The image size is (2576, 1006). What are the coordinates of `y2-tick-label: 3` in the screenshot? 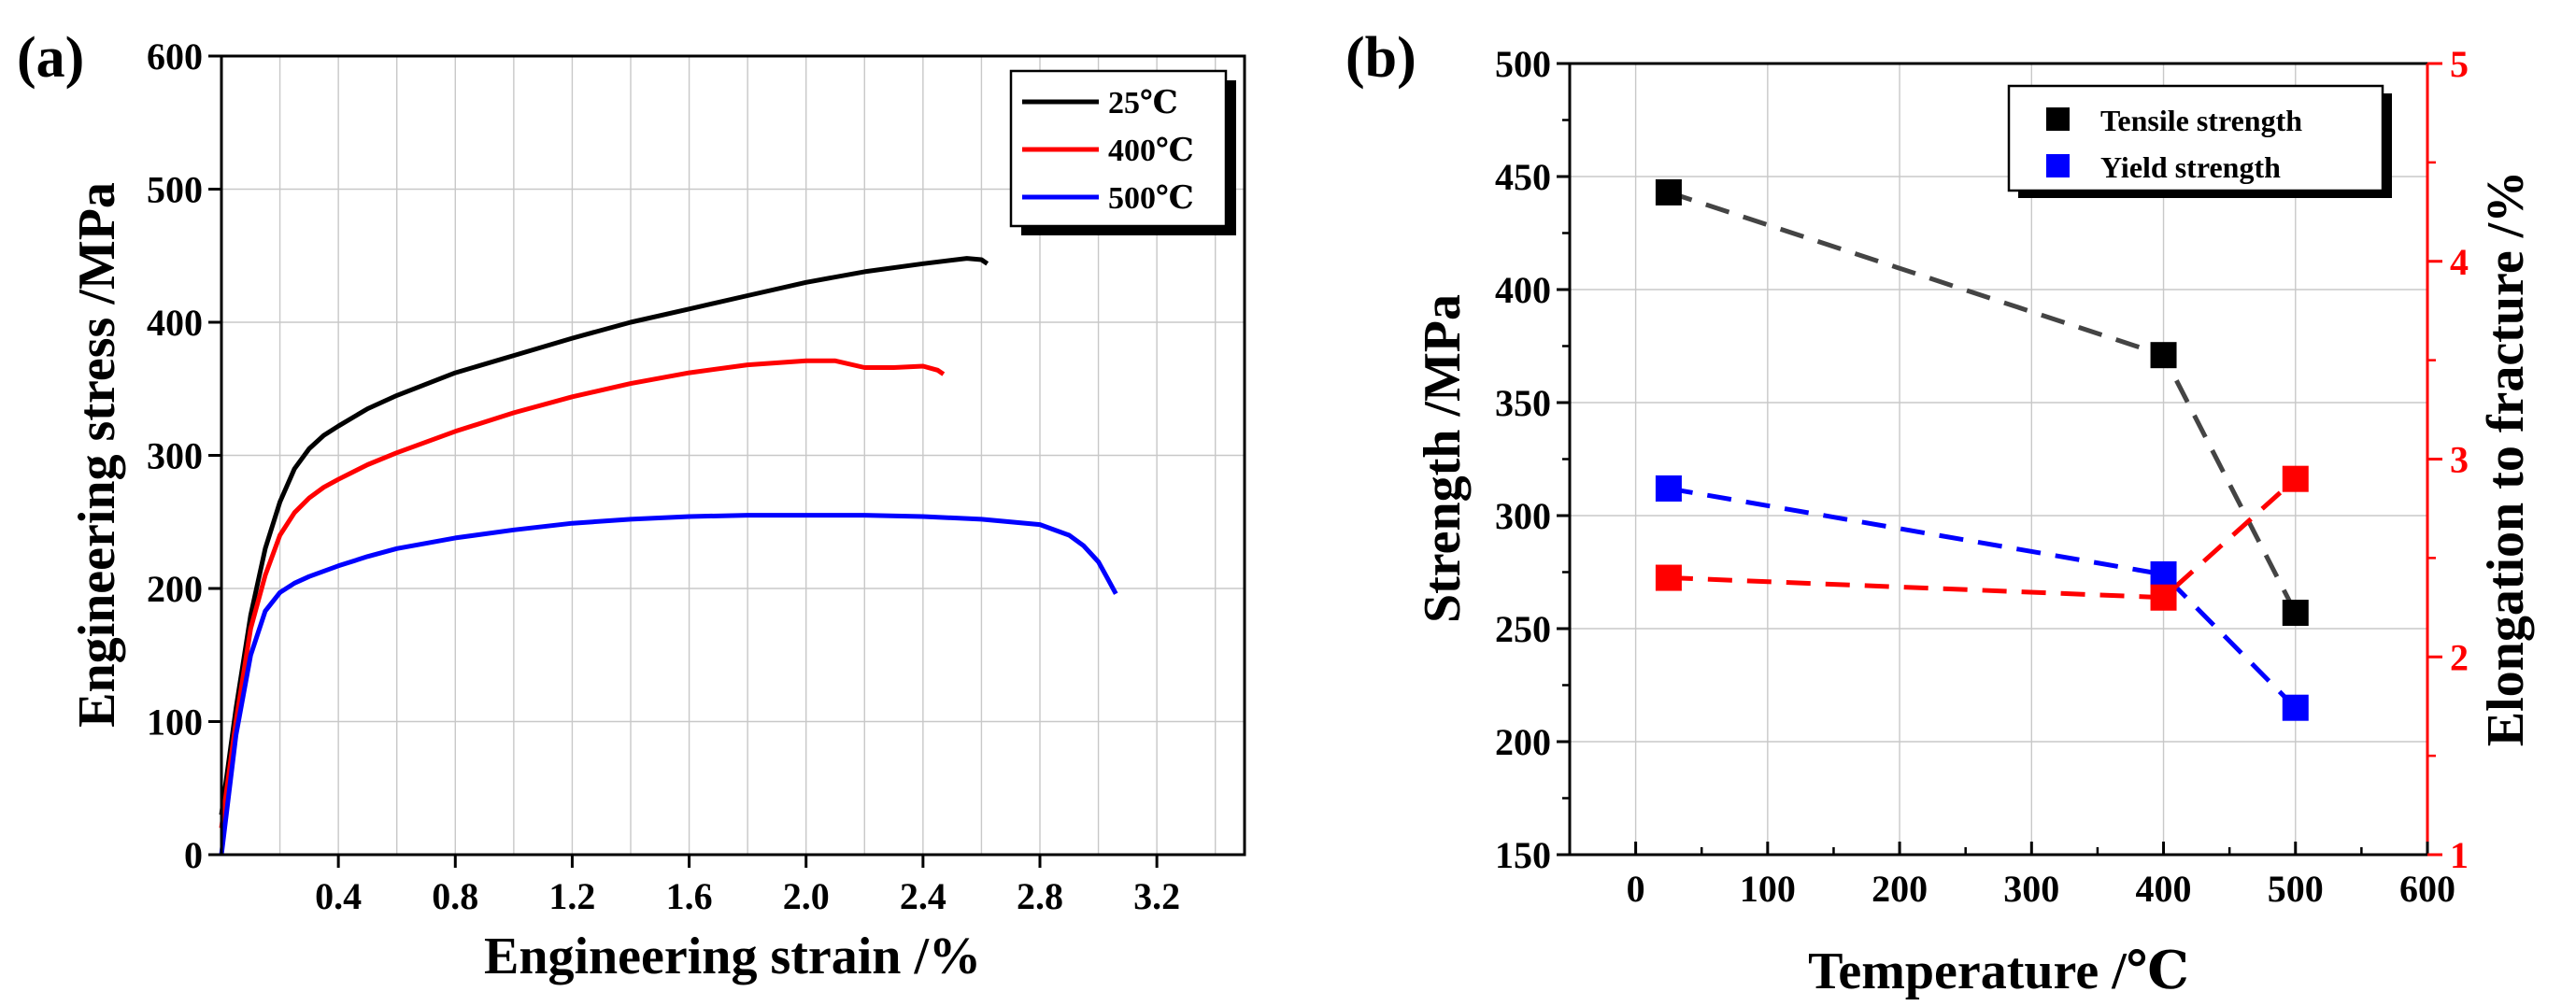 It's located at (2460, 460).